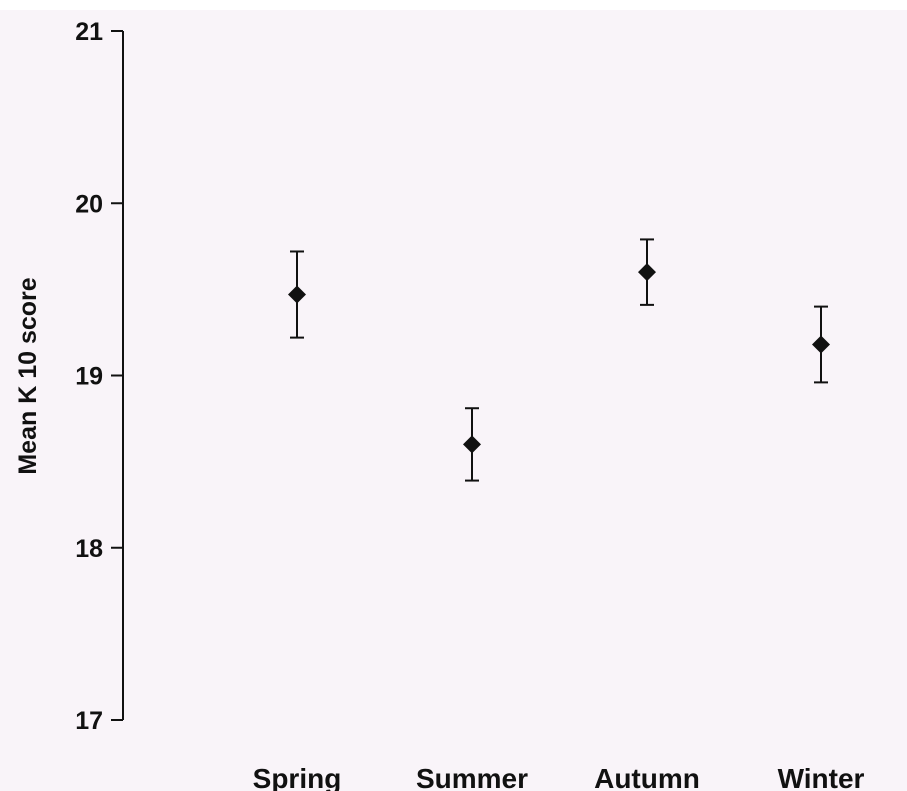 This screenshot has height=791, width=907. What do you see at coordinates (821, 777) in the screenshot?
I see `x-category-label: Winter` at bounding box center [821, 777].